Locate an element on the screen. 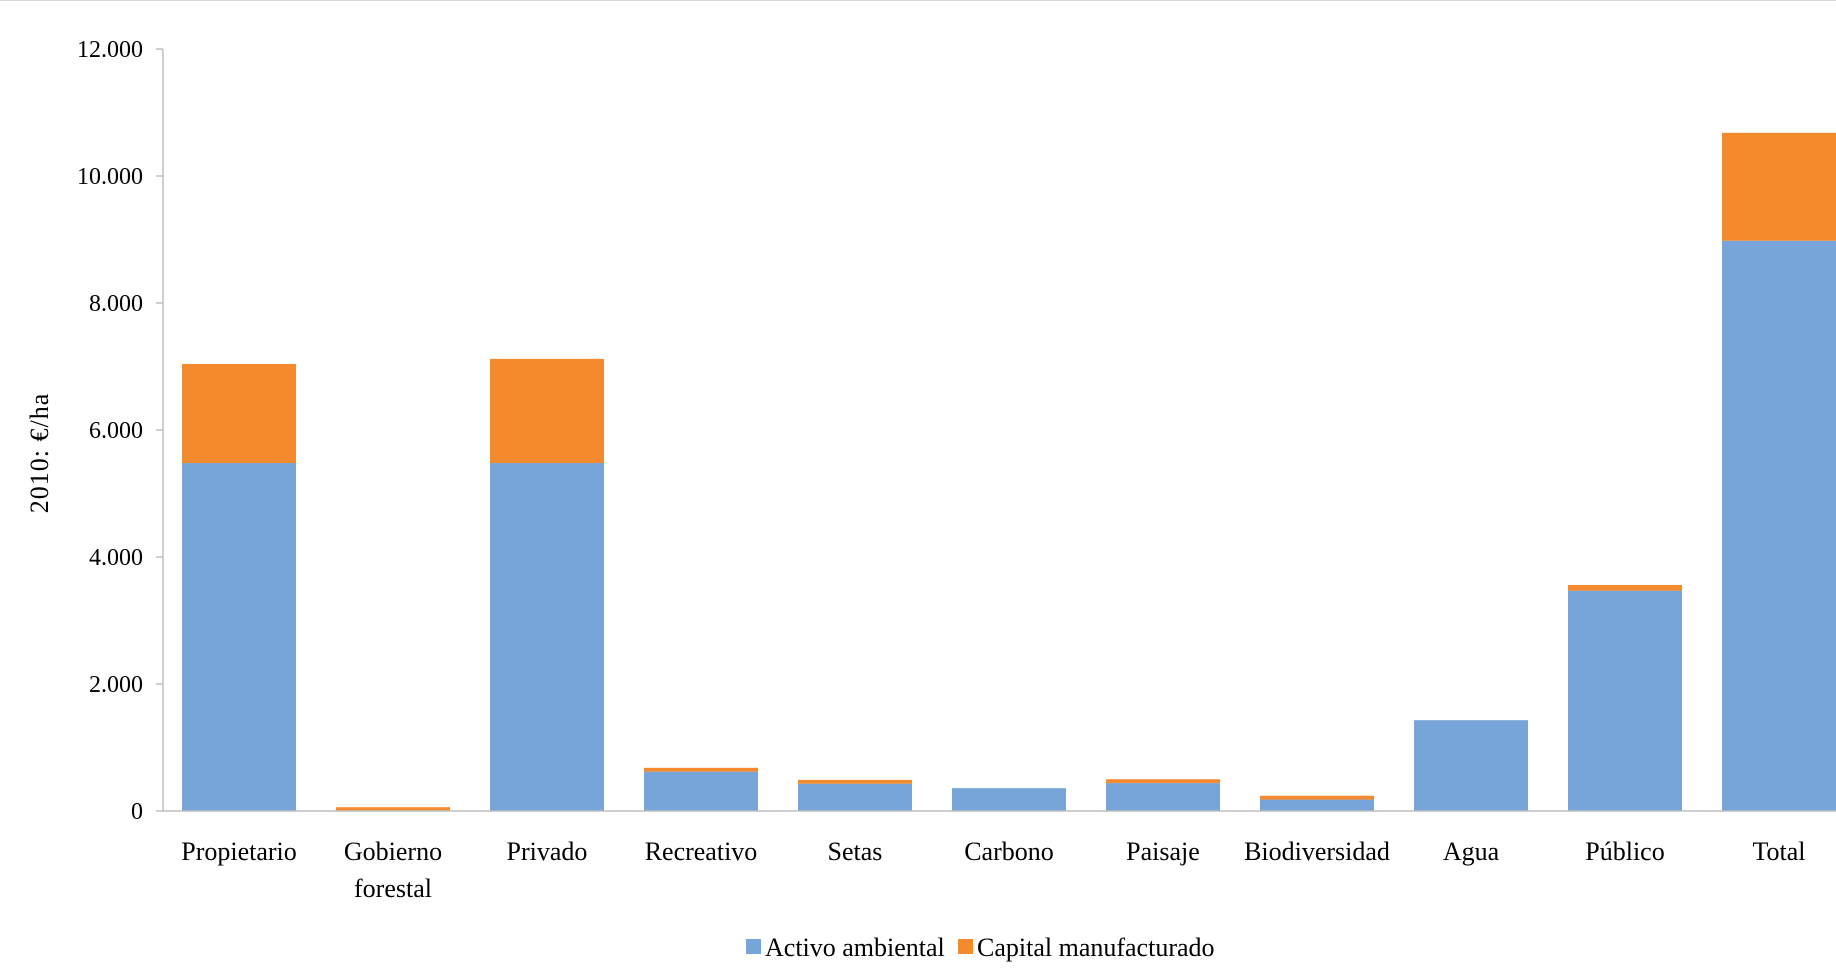  x-tick-label: Público is located at coordinates (1624, 851).